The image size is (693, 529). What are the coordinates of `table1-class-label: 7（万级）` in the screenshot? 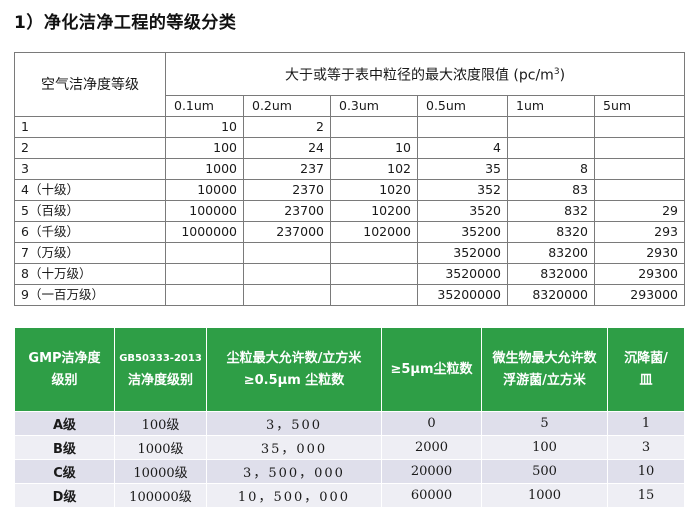 It's located at (90, 253).